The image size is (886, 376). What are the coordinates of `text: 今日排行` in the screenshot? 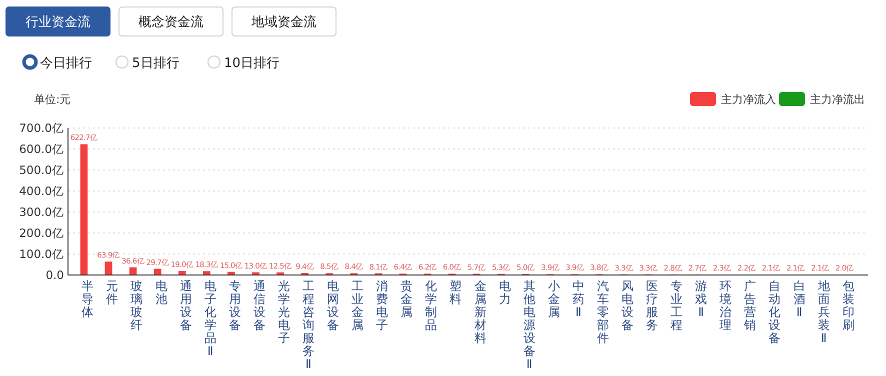 It's located at (66, 63).